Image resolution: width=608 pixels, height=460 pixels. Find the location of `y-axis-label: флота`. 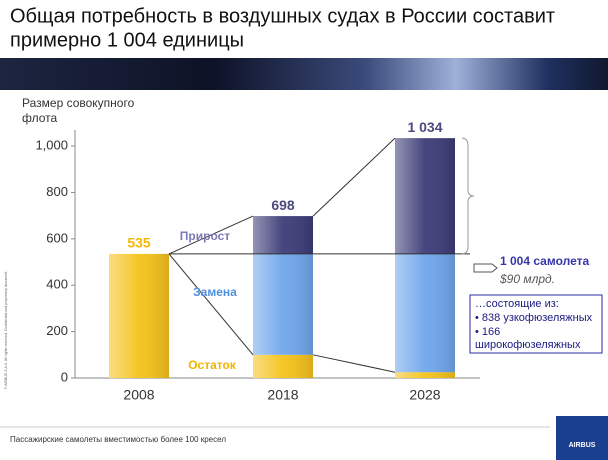

y-axis-label: флота is located at coordinates (40, 118).